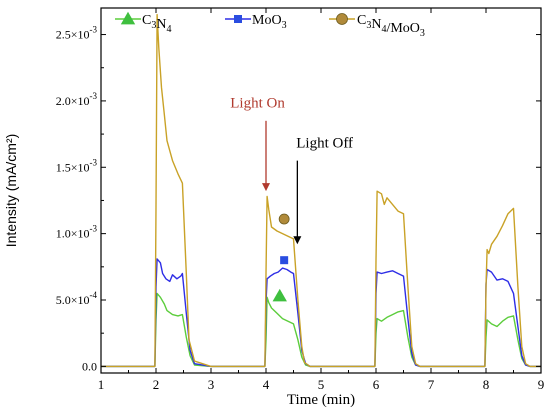 The height and width of the screenshot is (411, 550). Describe the element at coordinates (156, 384) in the screenshot. I see `x-tick-label: 2` at that location.